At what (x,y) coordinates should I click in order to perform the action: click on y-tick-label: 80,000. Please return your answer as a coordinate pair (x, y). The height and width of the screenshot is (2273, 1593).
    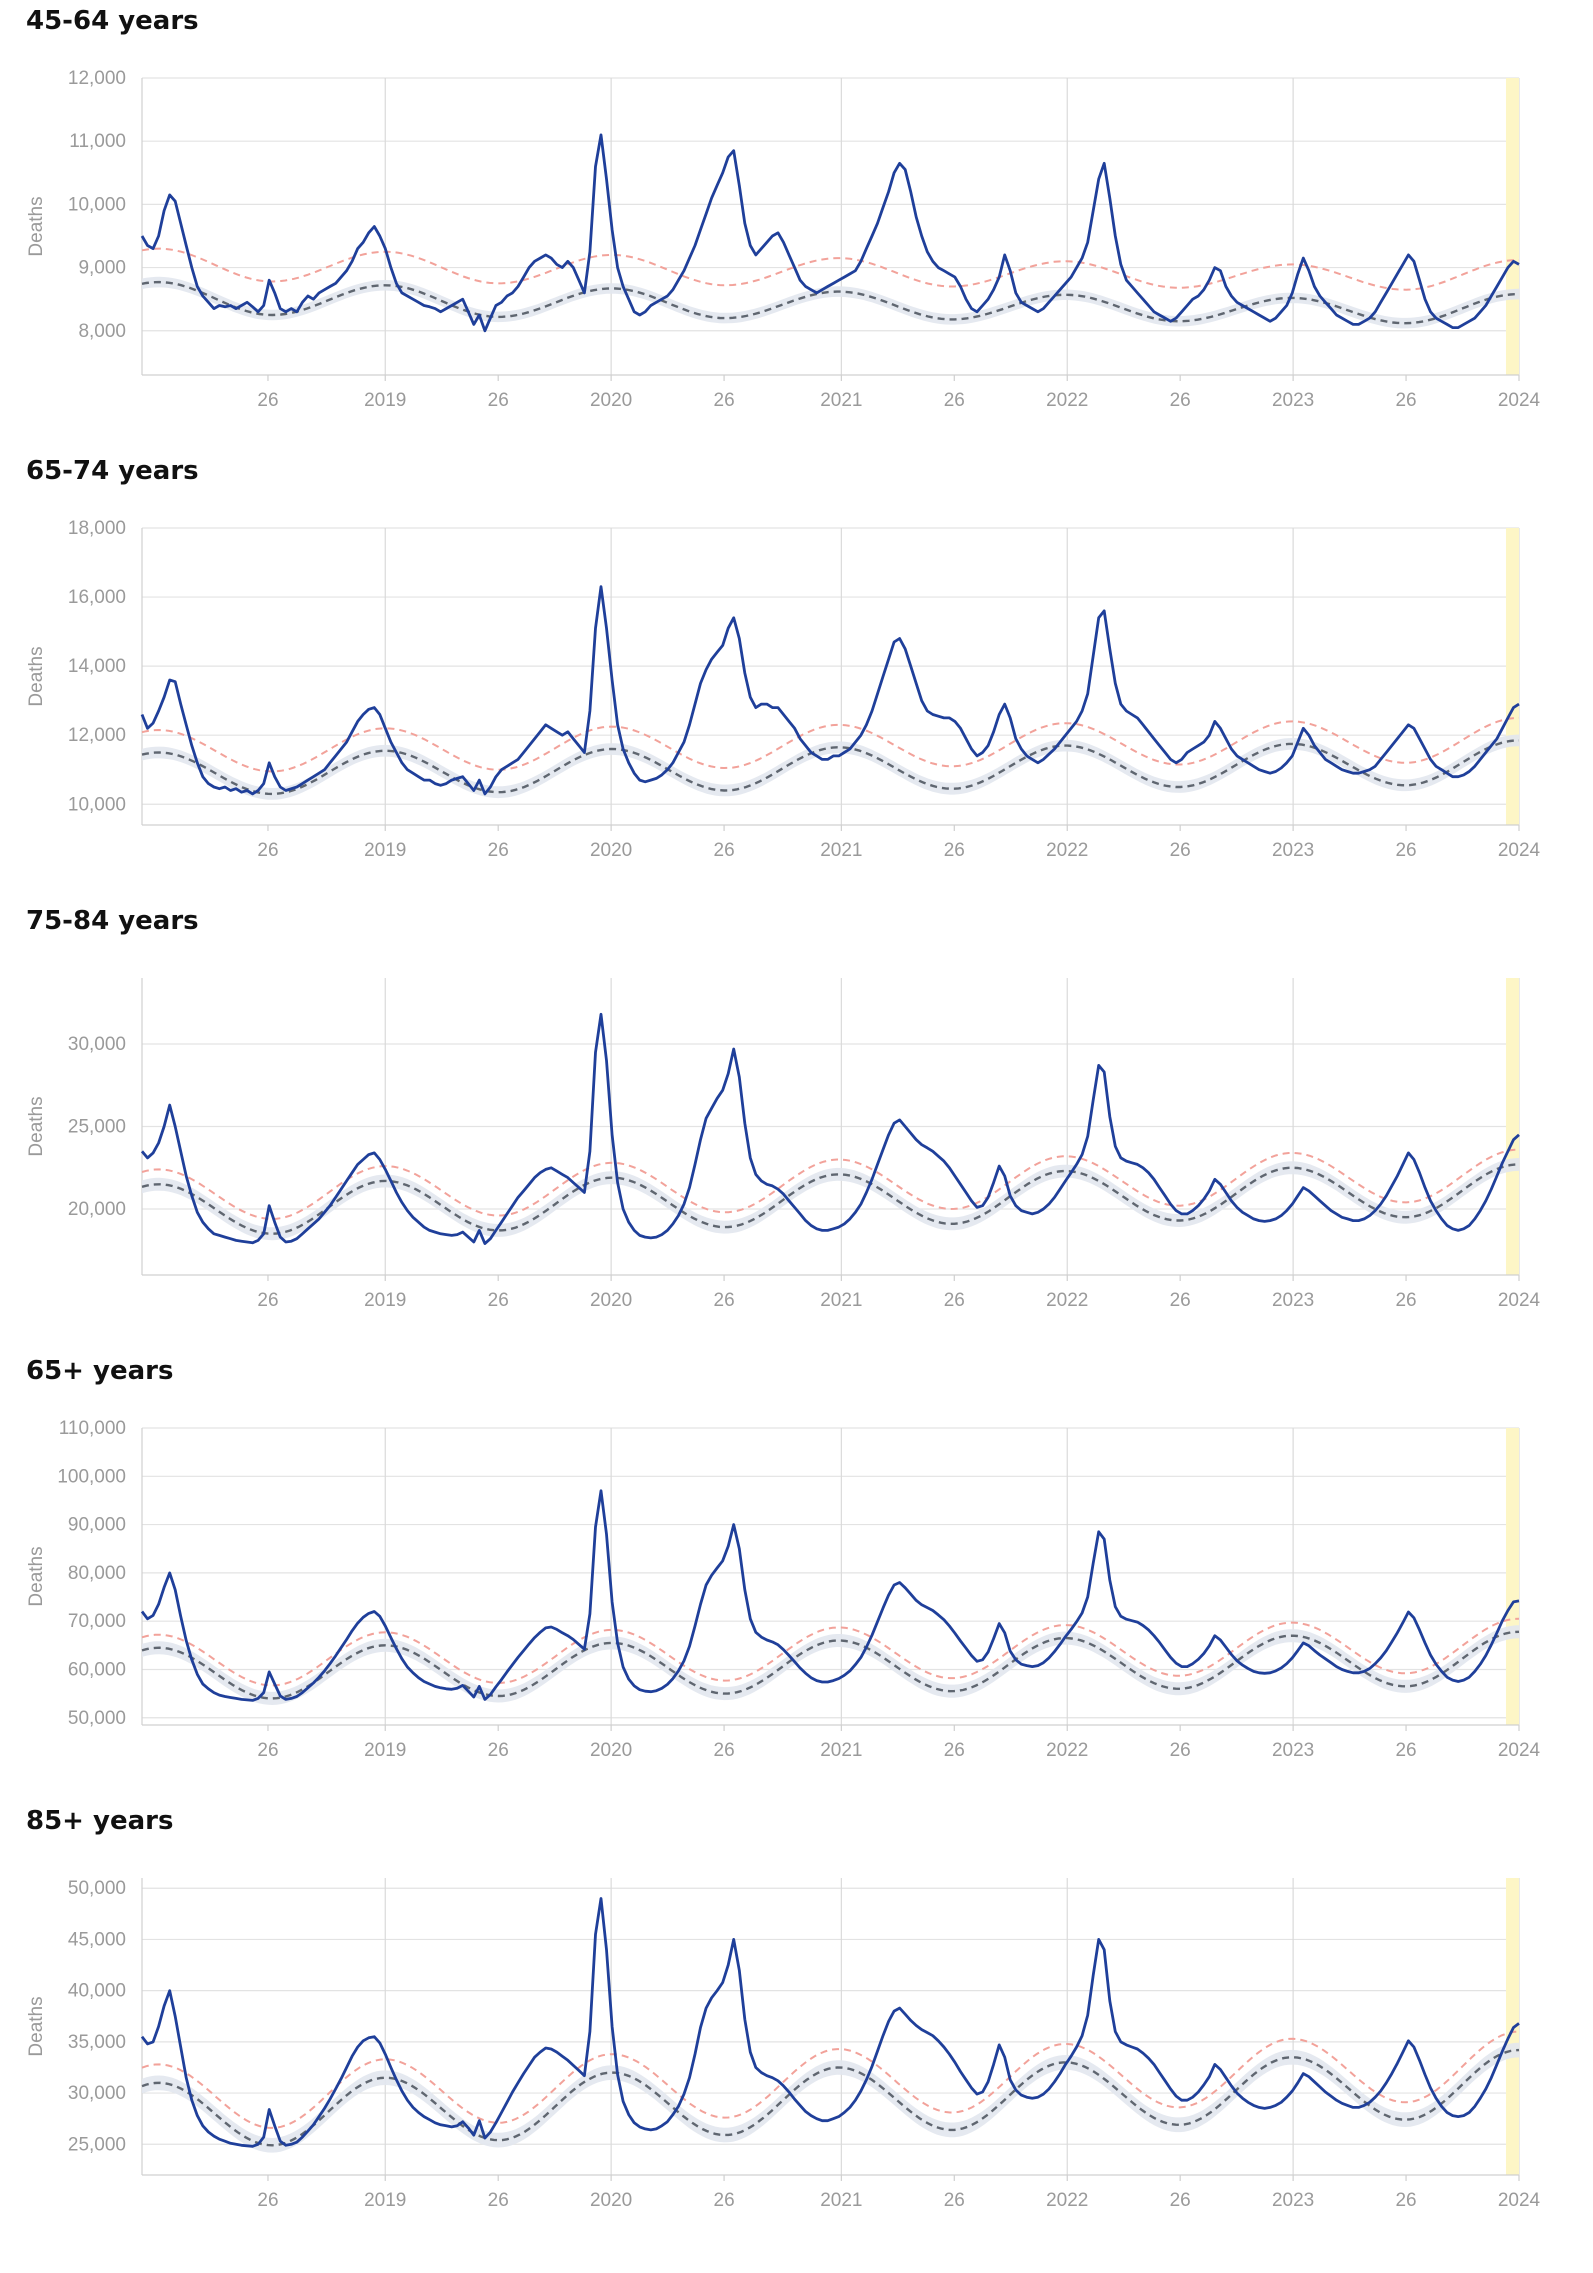
    Looking at the image, I should click on (97, 1573).